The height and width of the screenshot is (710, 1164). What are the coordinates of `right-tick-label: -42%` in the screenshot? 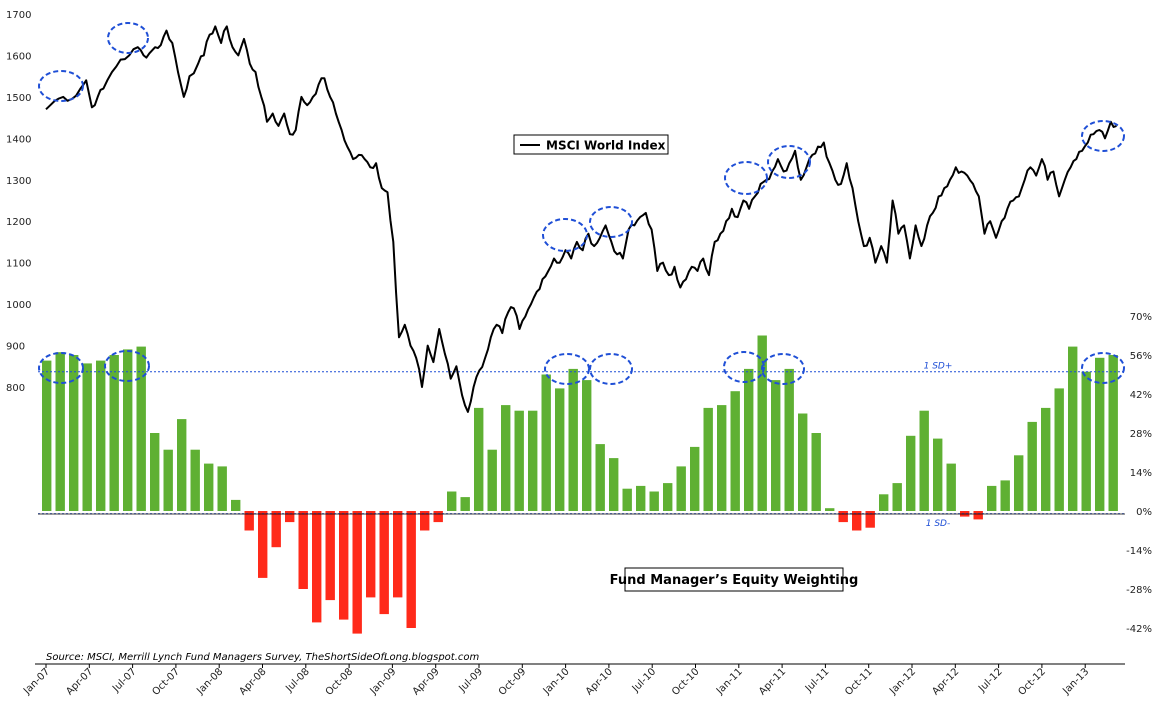 It's located at (1139, 629).